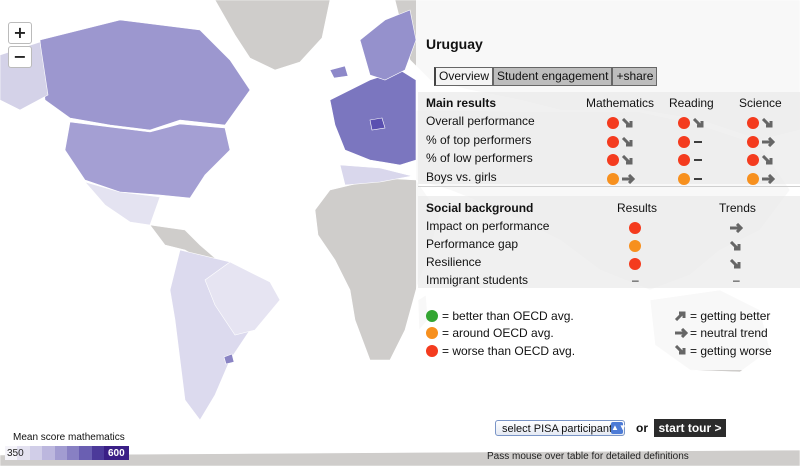 Image resolution: width=800 pixels, height=466 pixels. I want to click on tab-share: +share, so click(635, 76).